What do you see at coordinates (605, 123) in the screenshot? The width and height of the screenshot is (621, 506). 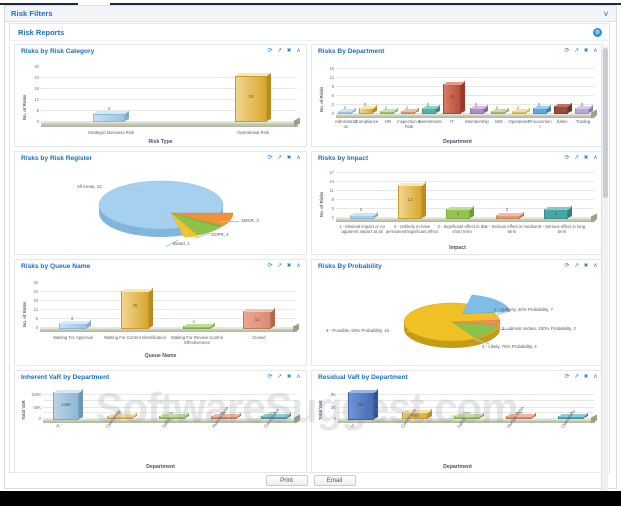 I see `scrollbar-thumb` at bounding box center [605, 123].